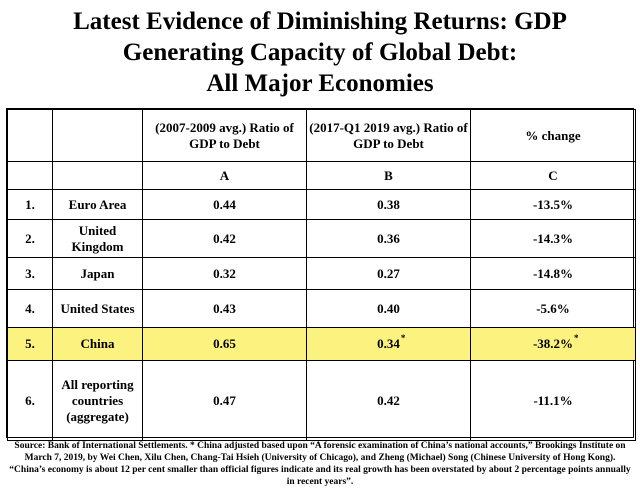 The image size is (640, 493). I want to click on cell-row-number: 1., so click(30, 204).